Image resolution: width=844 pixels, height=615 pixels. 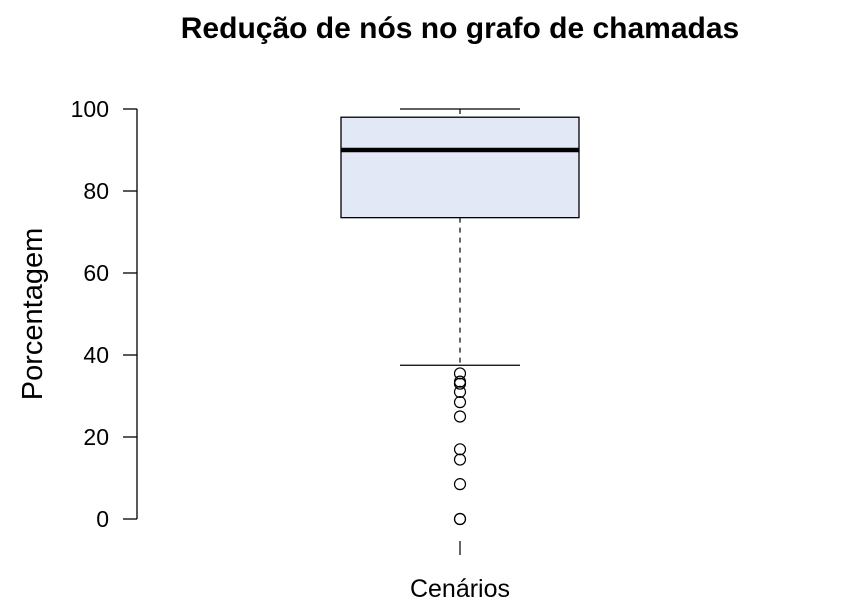 I want to click on y-tick-label: 100, so click(x=90, y=109).